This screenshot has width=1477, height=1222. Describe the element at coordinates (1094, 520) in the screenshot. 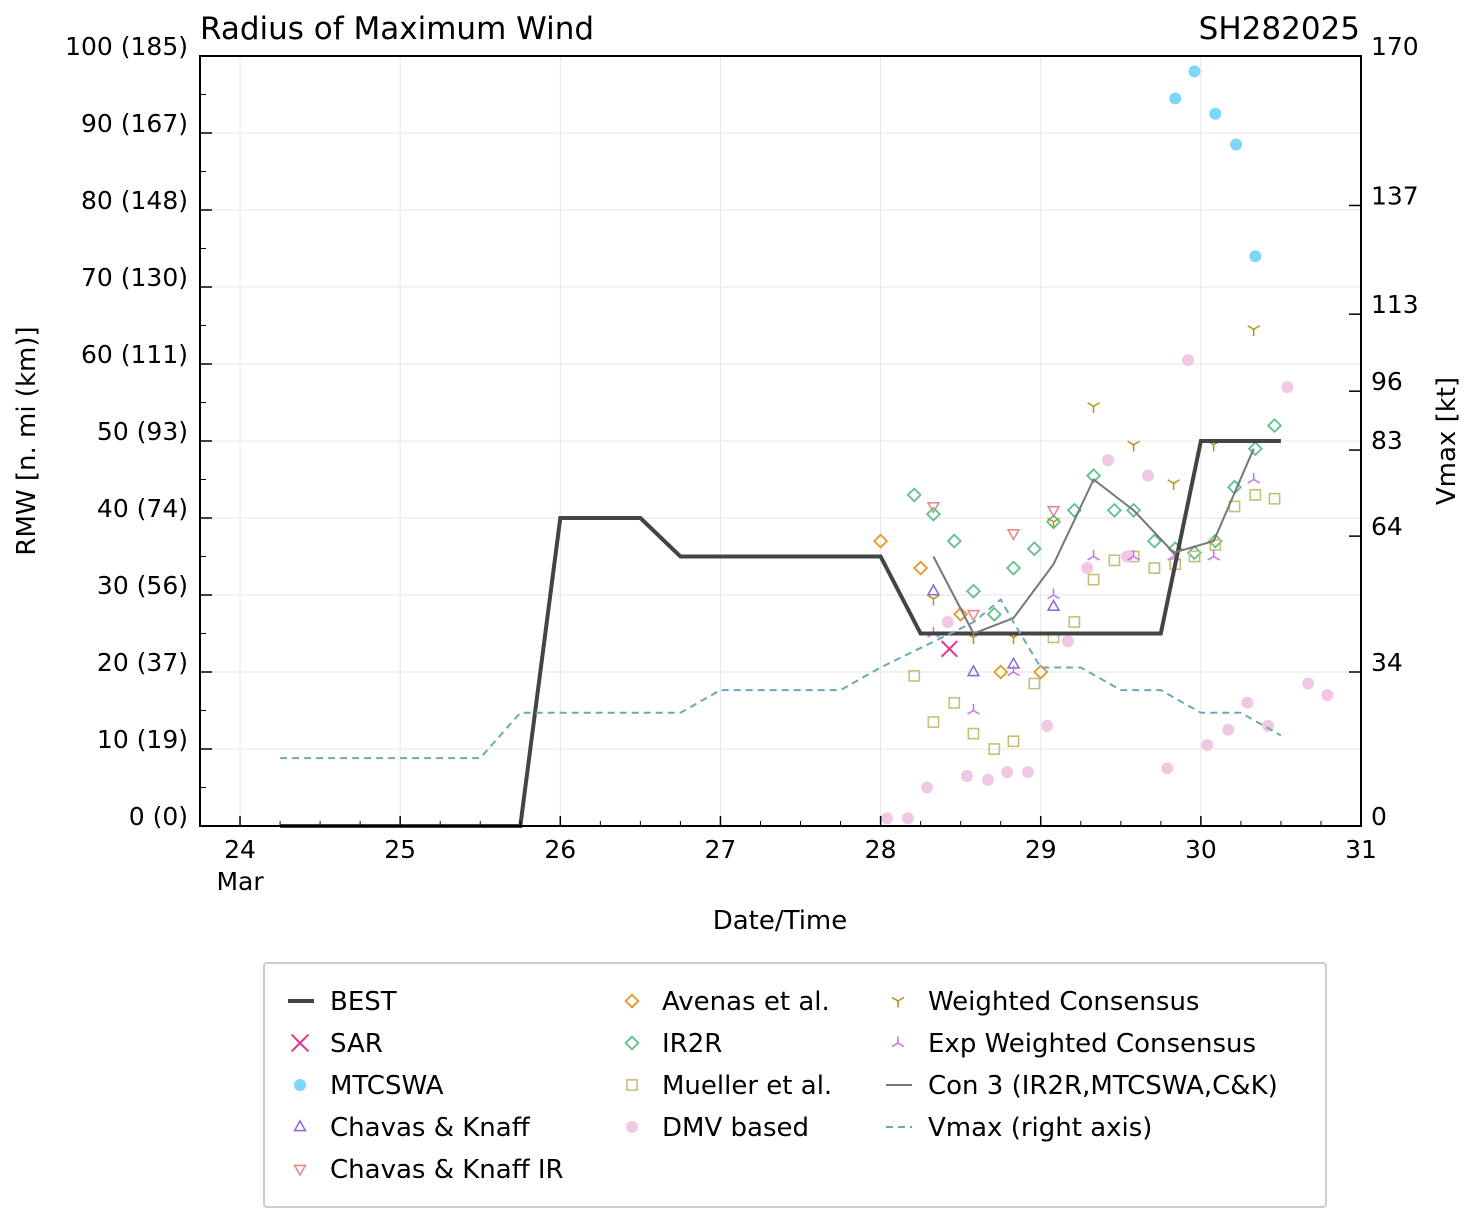

I see `series-ir2r` at that location.